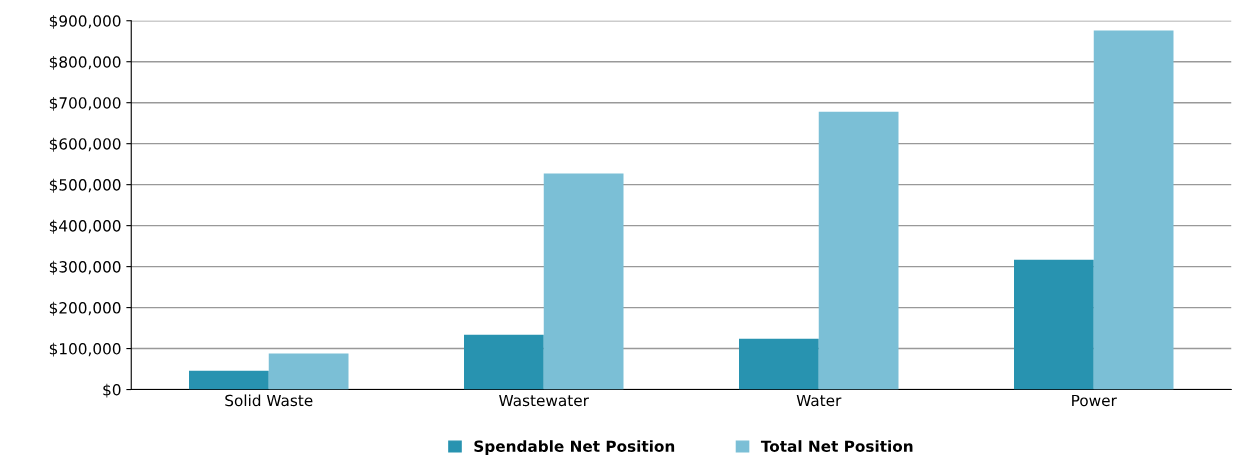 This screenshot has width=1250, height=461. I want to click on y-tick-label: $400,000, so click(85, 226).